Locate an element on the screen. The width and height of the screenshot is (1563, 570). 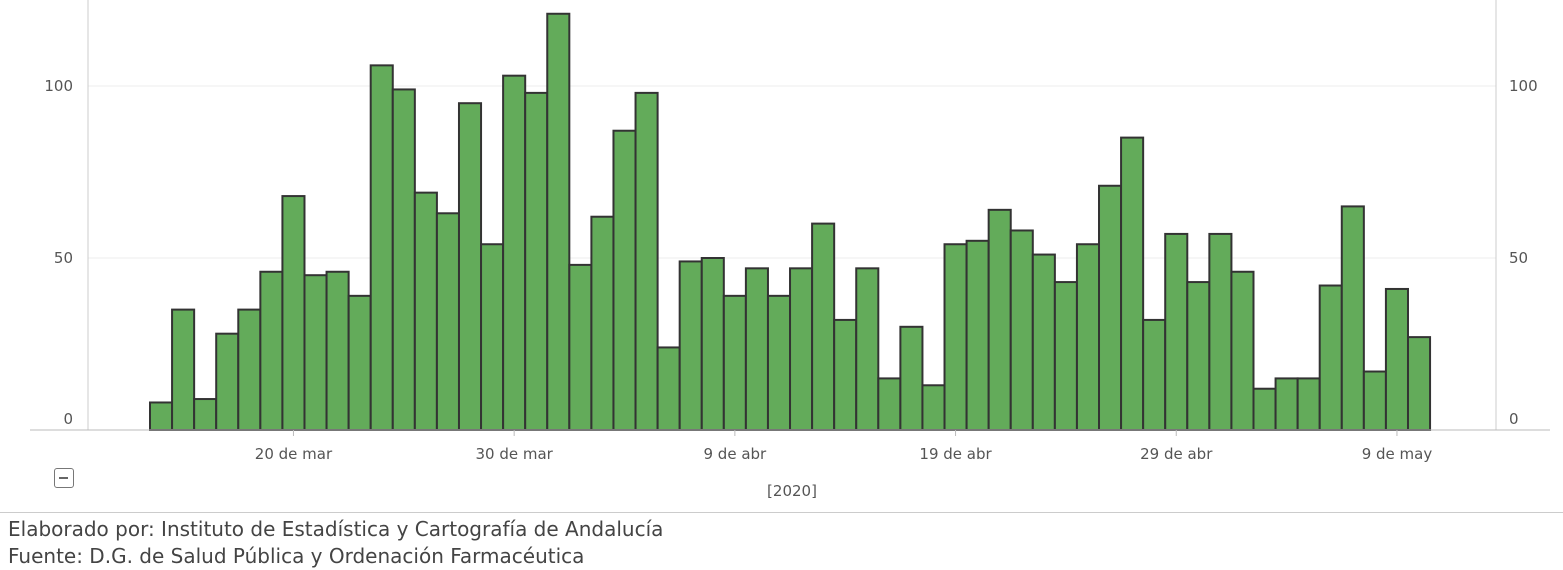
x-tick-label: 9 de may is located at coordinates (1397, 454).